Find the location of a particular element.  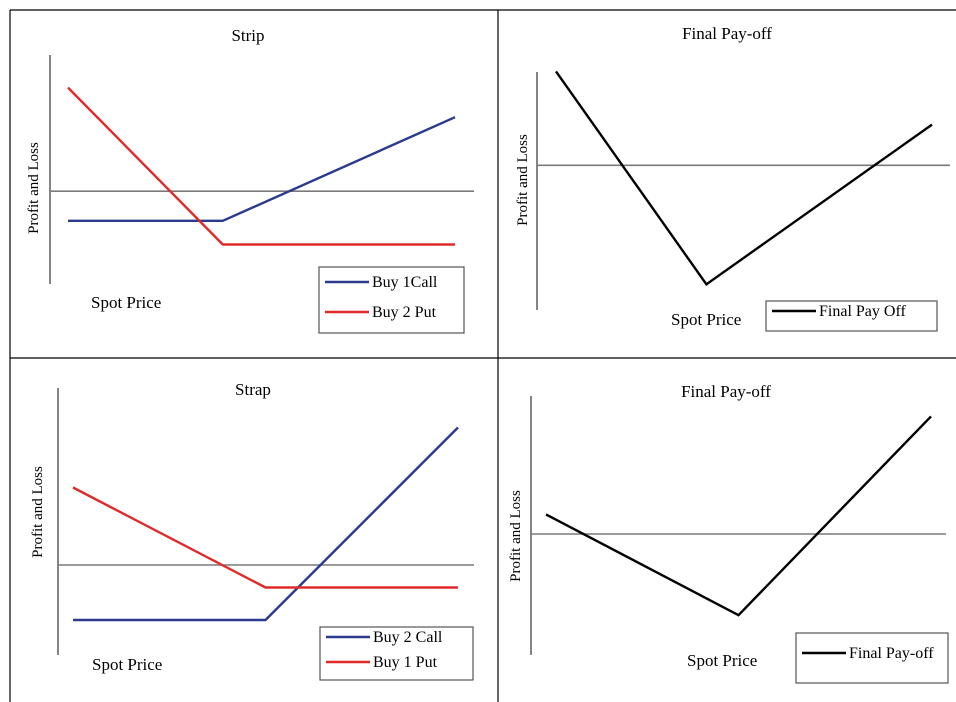

legend-label: Final Pay-off is located at coordinates (891, 653).